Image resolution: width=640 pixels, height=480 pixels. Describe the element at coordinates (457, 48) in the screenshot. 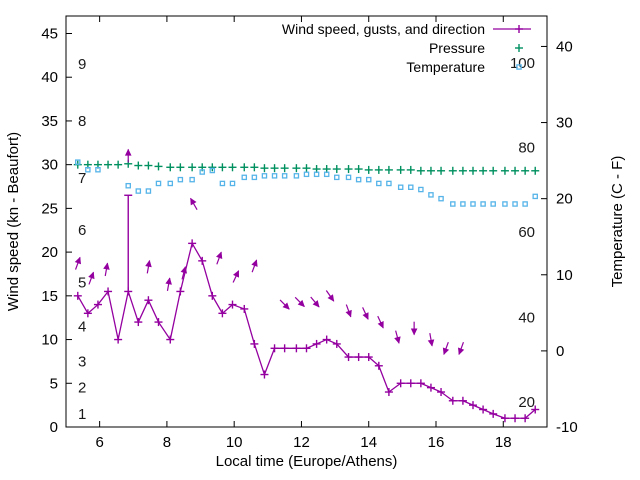

I see `legend-label-1: Pressure` at that location.